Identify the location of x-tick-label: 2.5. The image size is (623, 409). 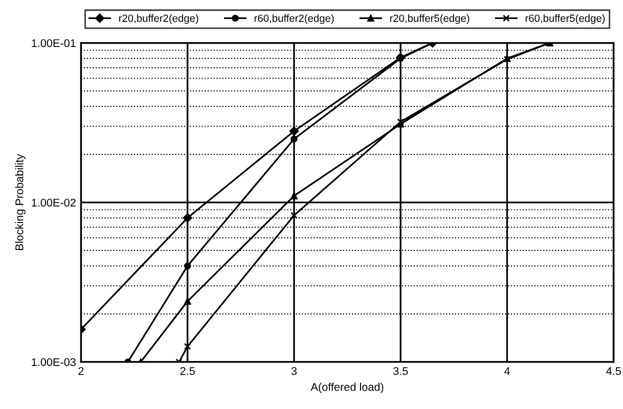
(187, 371).